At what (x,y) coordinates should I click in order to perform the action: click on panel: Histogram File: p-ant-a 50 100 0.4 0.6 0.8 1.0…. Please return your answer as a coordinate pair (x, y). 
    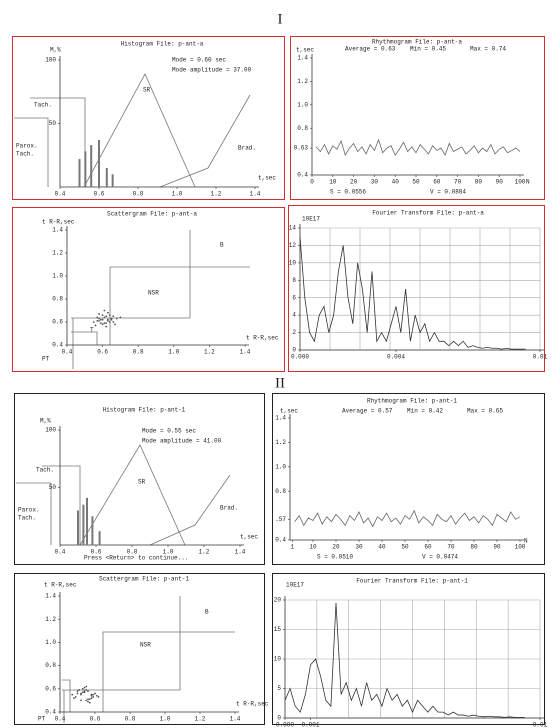
    Looking at the image, I should click on (148, 118).